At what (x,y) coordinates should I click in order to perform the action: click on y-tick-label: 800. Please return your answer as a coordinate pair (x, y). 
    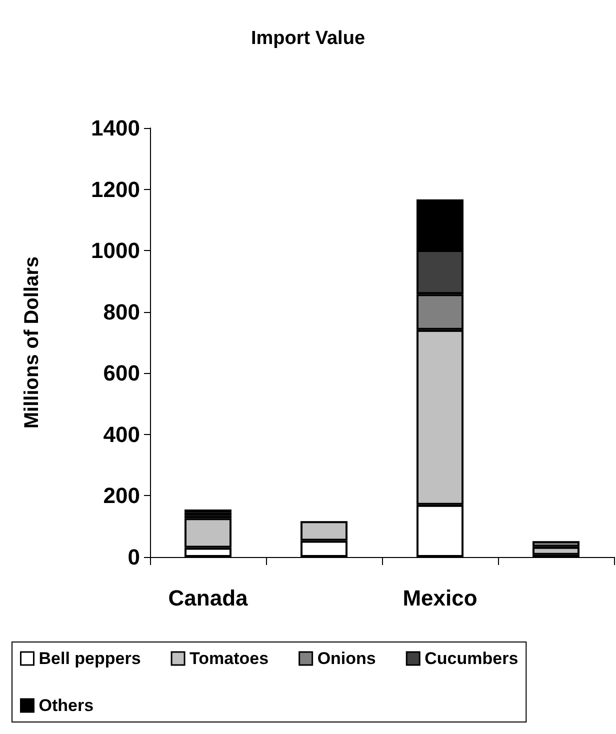
    Looking at the image, I should click on (121, 311).